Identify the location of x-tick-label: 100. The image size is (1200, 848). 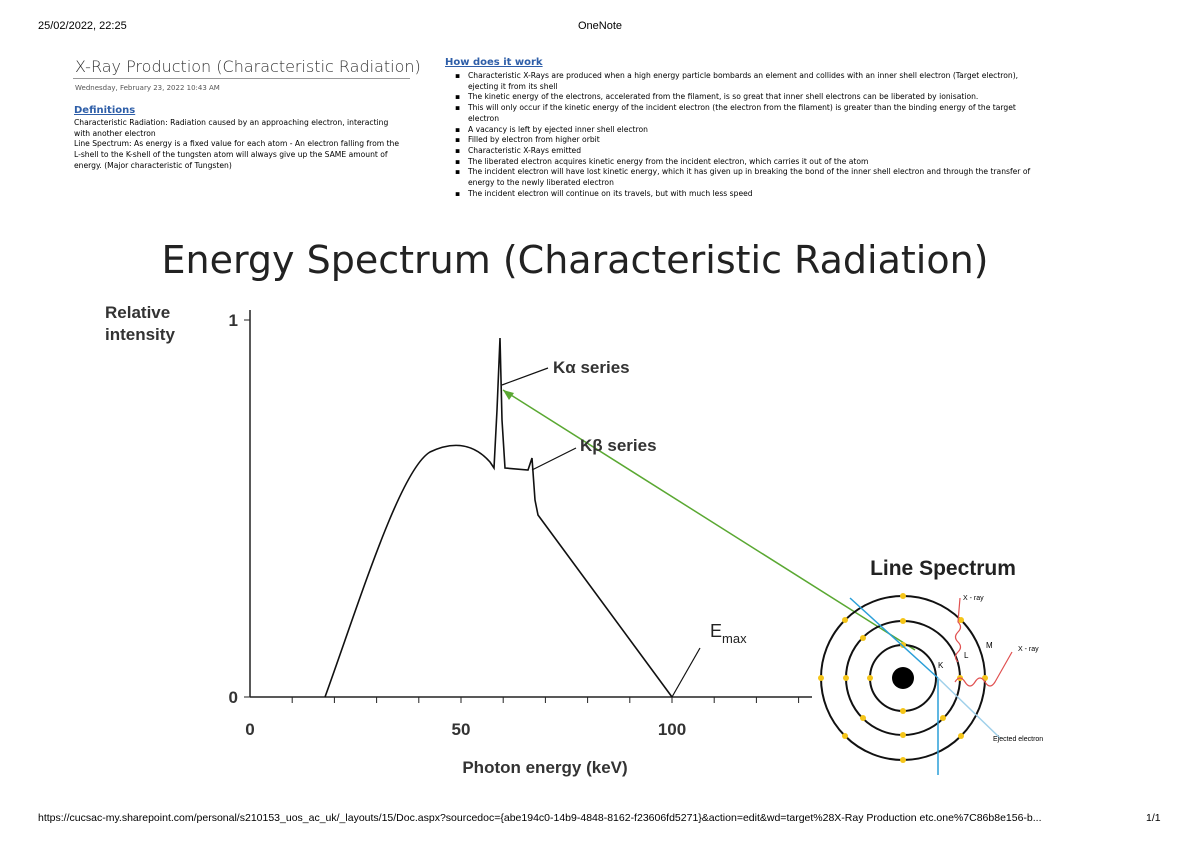
(672, 729).